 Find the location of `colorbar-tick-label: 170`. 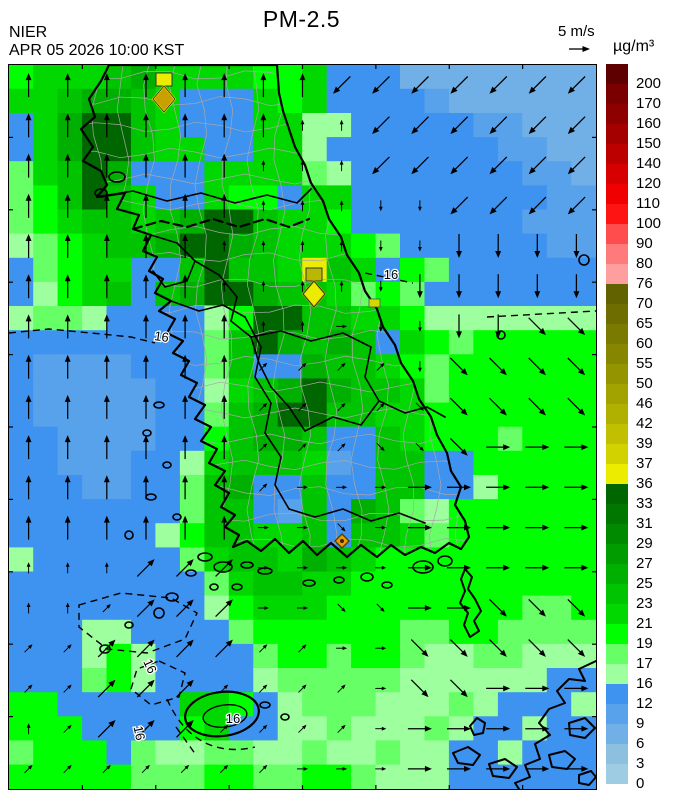

colorbar-tick-label: 170 is located at coordinates (649, 103).